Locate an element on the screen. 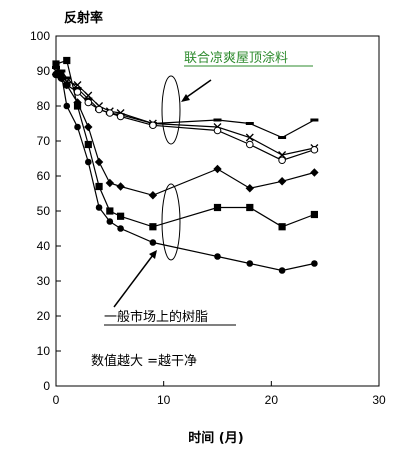 The width and height of the screenshot is (404, 452). y-tick-label: 60 is located at coordinates (44, 176).